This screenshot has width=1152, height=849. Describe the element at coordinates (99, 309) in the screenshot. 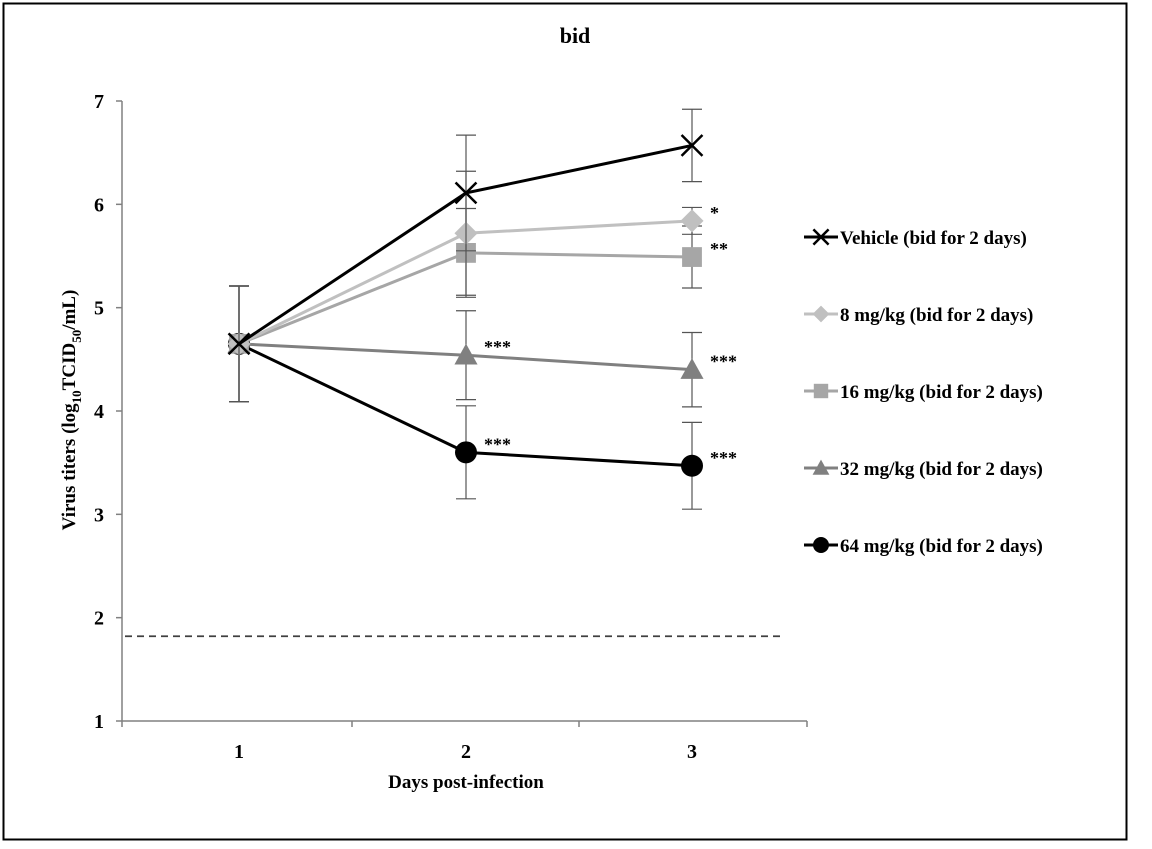

I see `y-tick-label: 5` at that location.